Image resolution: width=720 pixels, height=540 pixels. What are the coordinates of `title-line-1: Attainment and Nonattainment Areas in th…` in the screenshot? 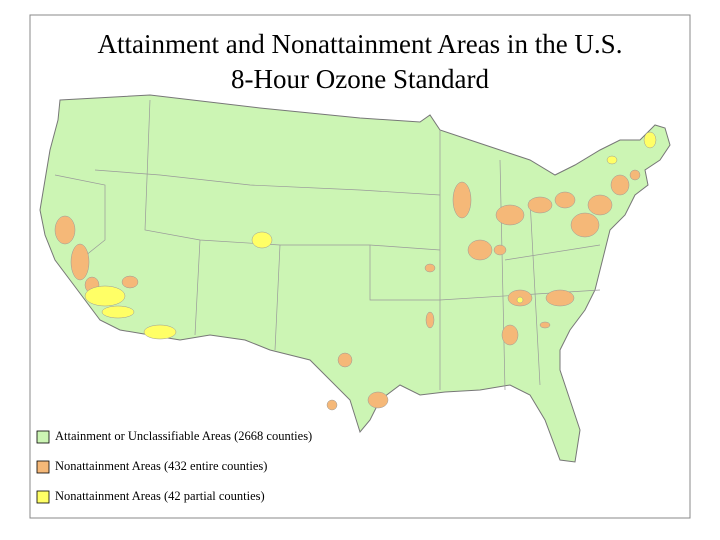 It's located at (360, 44).